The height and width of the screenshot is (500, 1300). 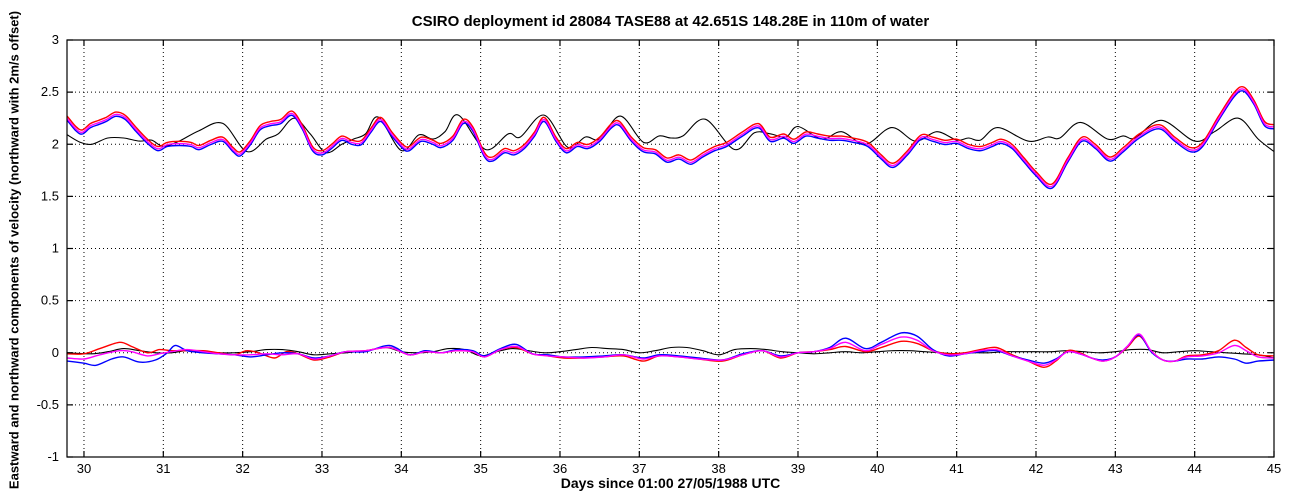 I want to click on svg-text: 34, so click(x=401, y=468).